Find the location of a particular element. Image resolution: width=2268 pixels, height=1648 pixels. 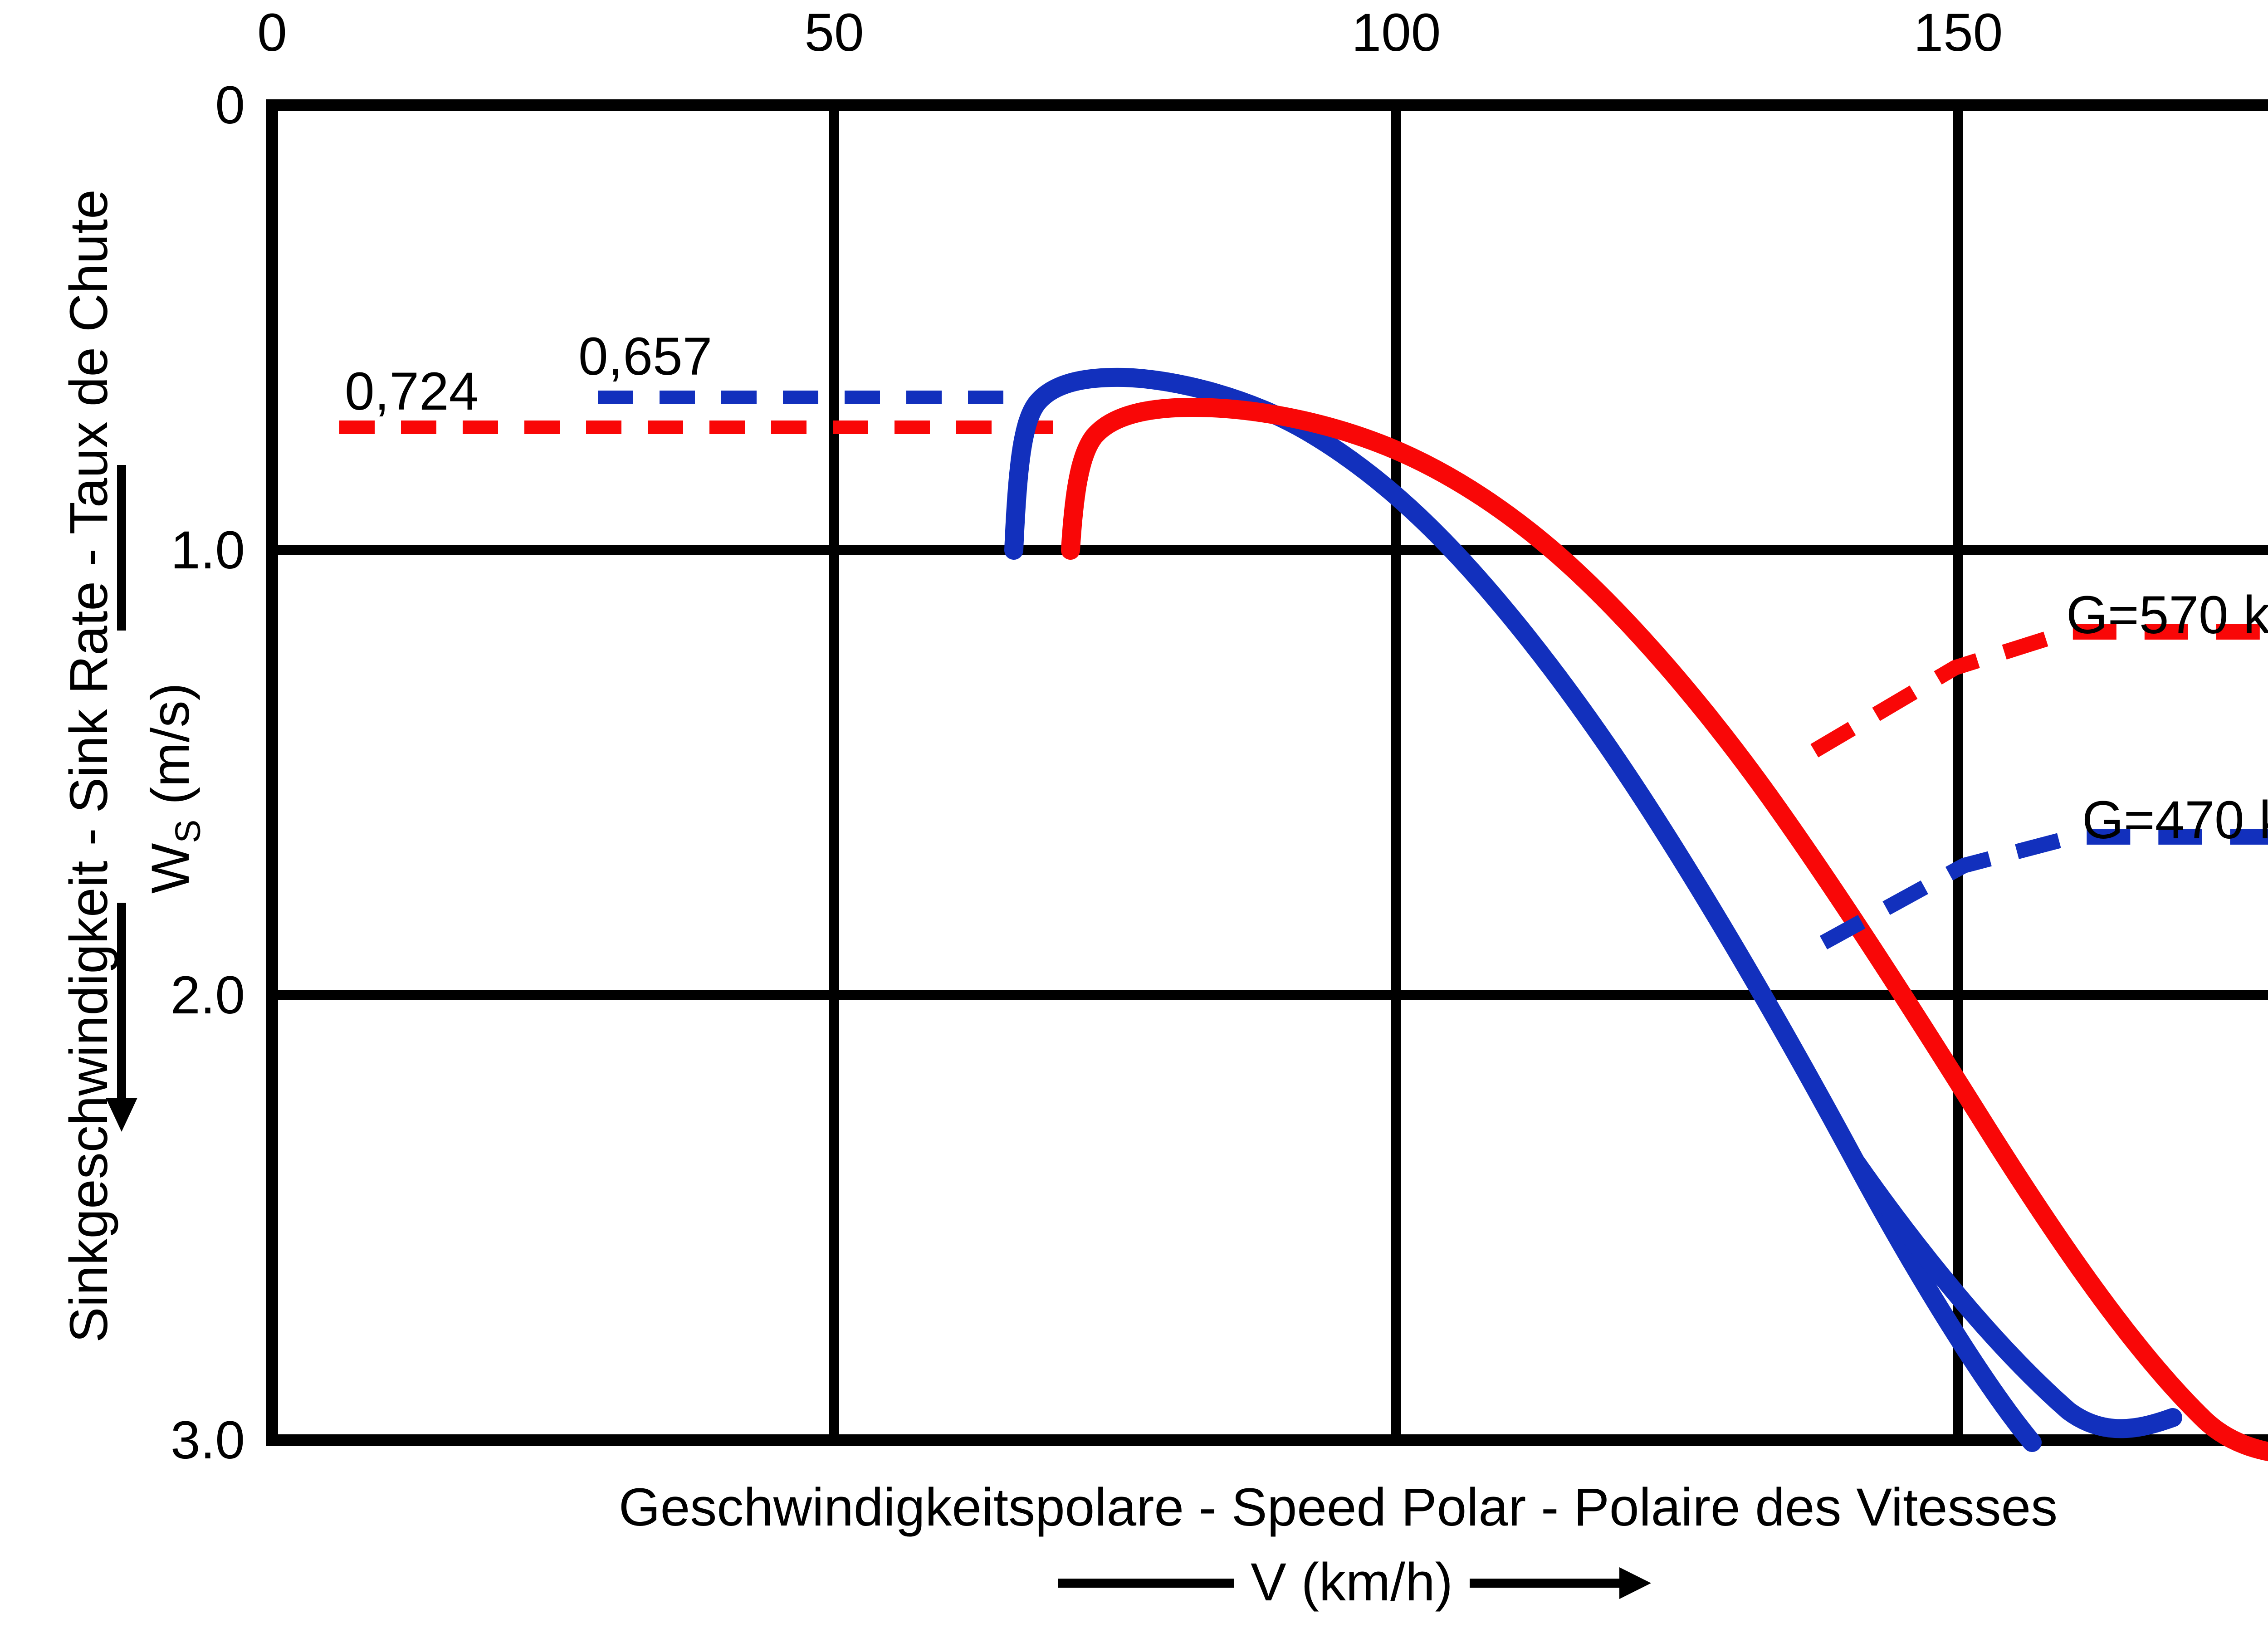

y-axis-arrow-group is located at coordinates (122, 798).